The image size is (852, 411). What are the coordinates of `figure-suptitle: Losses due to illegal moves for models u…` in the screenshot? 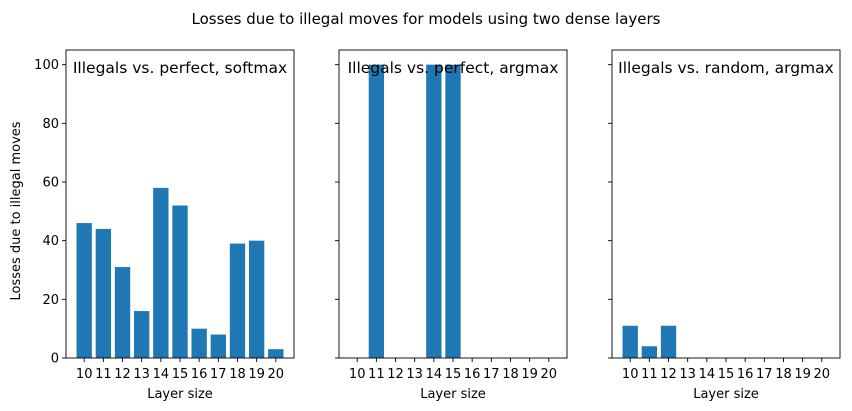 It's located at (426, 19).